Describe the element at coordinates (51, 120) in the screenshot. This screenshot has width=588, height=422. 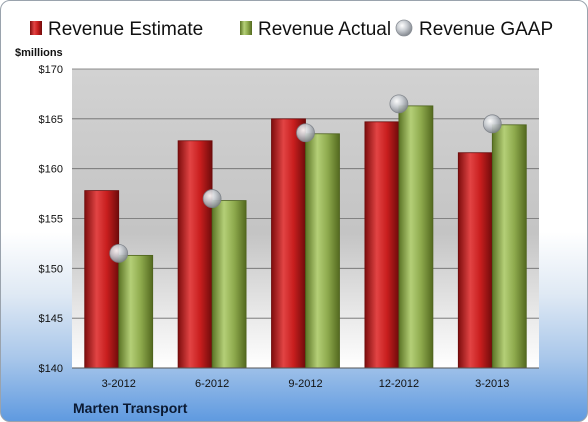
I see `y-tick-label: $165` at that location.